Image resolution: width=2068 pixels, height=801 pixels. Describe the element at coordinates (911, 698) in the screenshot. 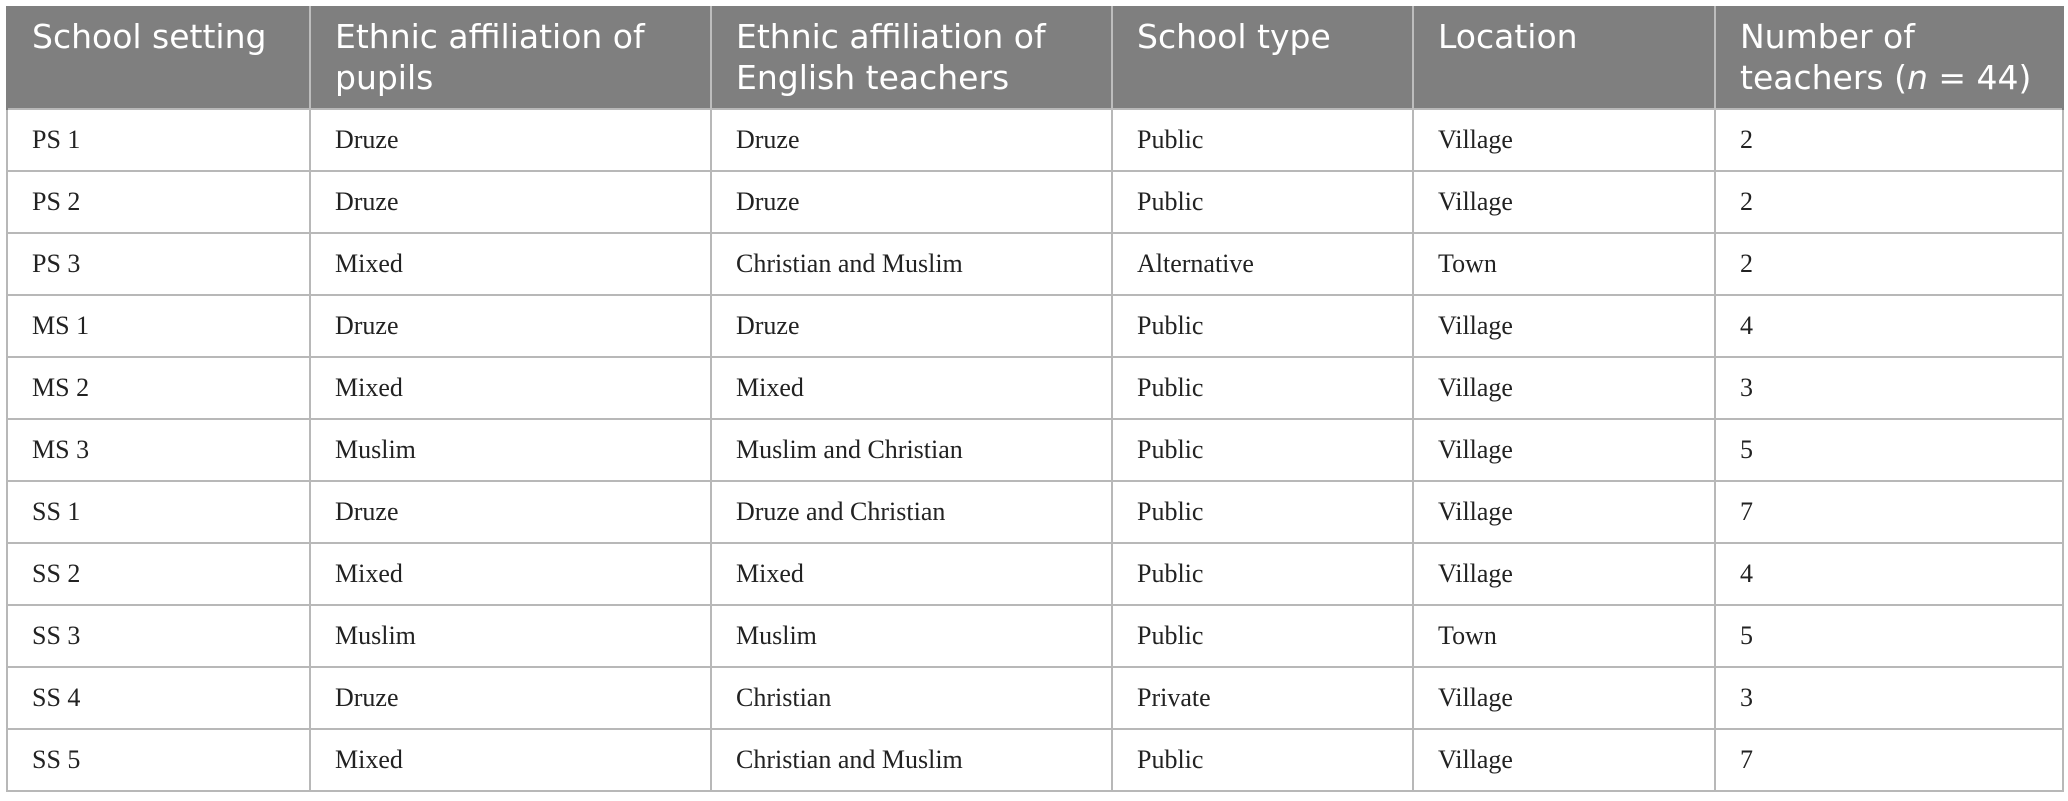

I see `cell-teacher-affiliation: Christian` at that location.